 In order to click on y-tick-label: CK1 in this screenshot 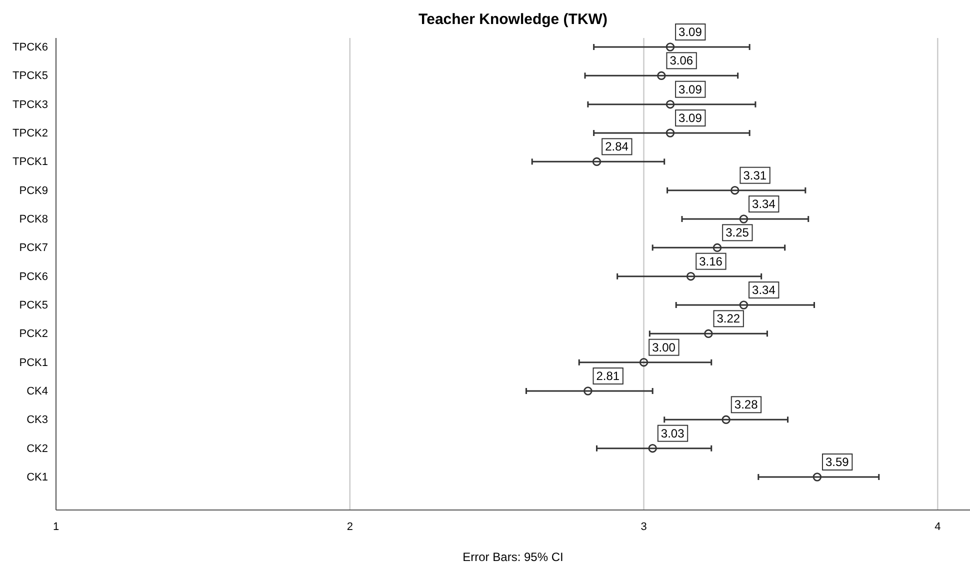, I will do `click(37, 478)`.